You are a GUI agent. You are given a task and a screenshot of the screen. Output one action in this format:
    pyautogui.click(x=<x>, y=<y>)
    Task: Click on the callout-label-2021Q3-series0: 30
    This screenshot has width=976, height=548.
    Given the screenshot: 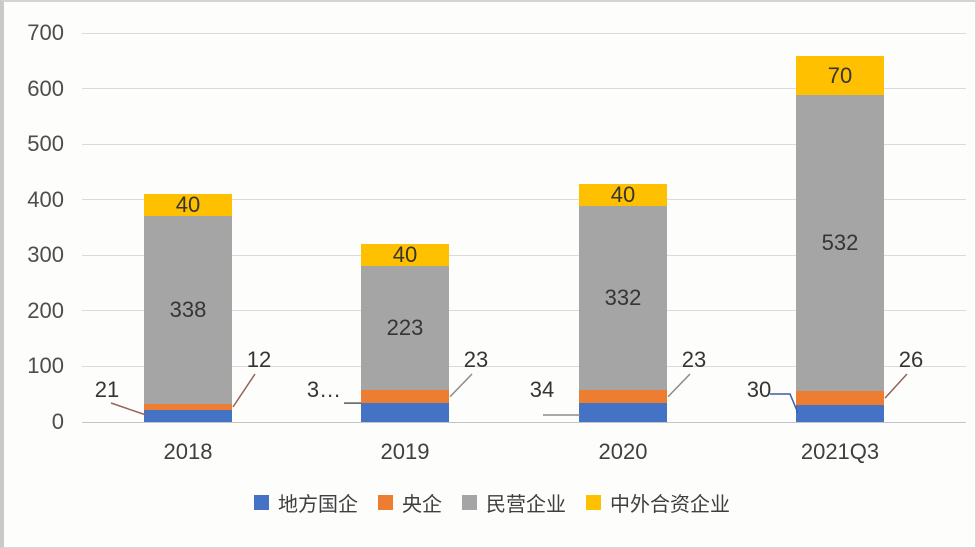 What is the action you would take?
    pyautogui.click(x=759, y=389)
    